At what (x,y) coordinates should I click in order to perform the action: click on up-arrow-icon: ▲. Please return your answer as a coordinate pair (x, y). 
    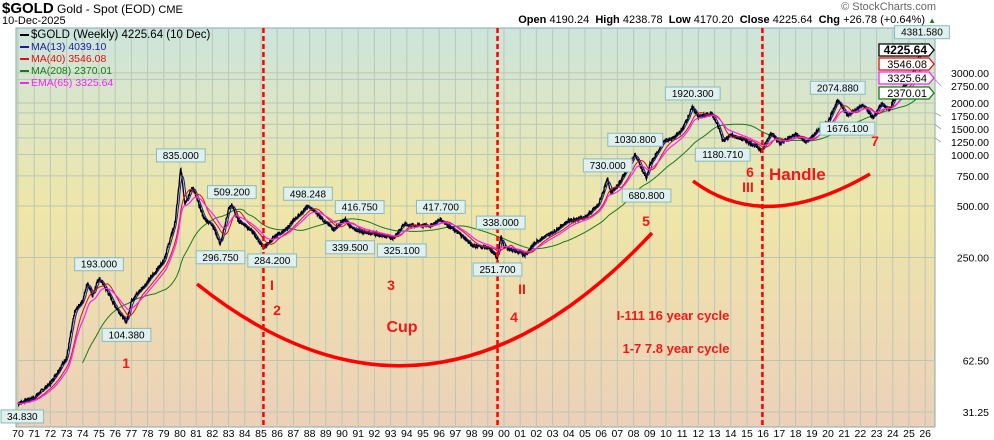
    Looking at the image, I should click on (932, 20).